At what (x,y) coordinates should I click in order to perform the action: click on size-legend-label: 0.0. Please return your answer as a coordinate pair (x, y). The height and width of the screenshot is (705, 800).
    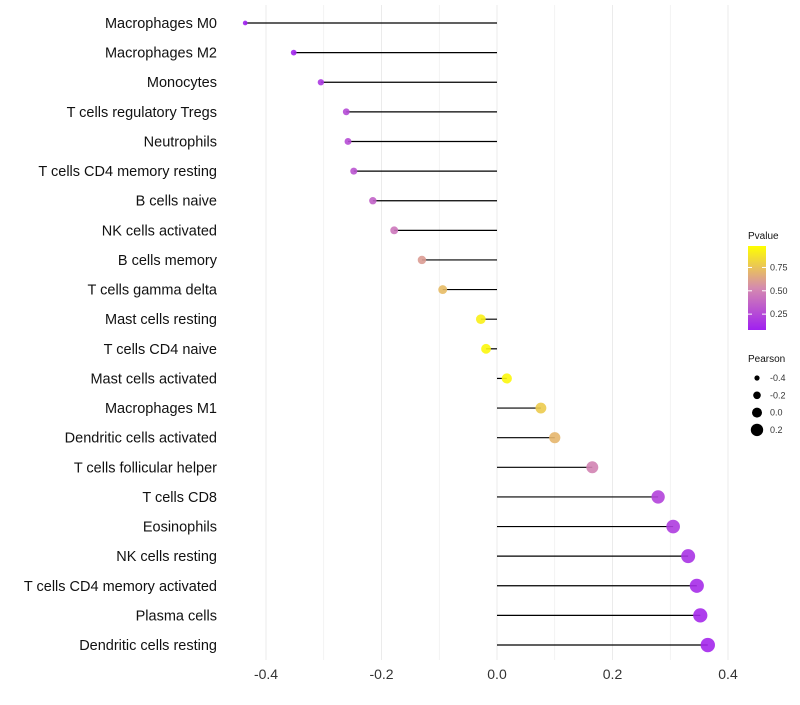
    Looking at the image, I should click on (776, 413).